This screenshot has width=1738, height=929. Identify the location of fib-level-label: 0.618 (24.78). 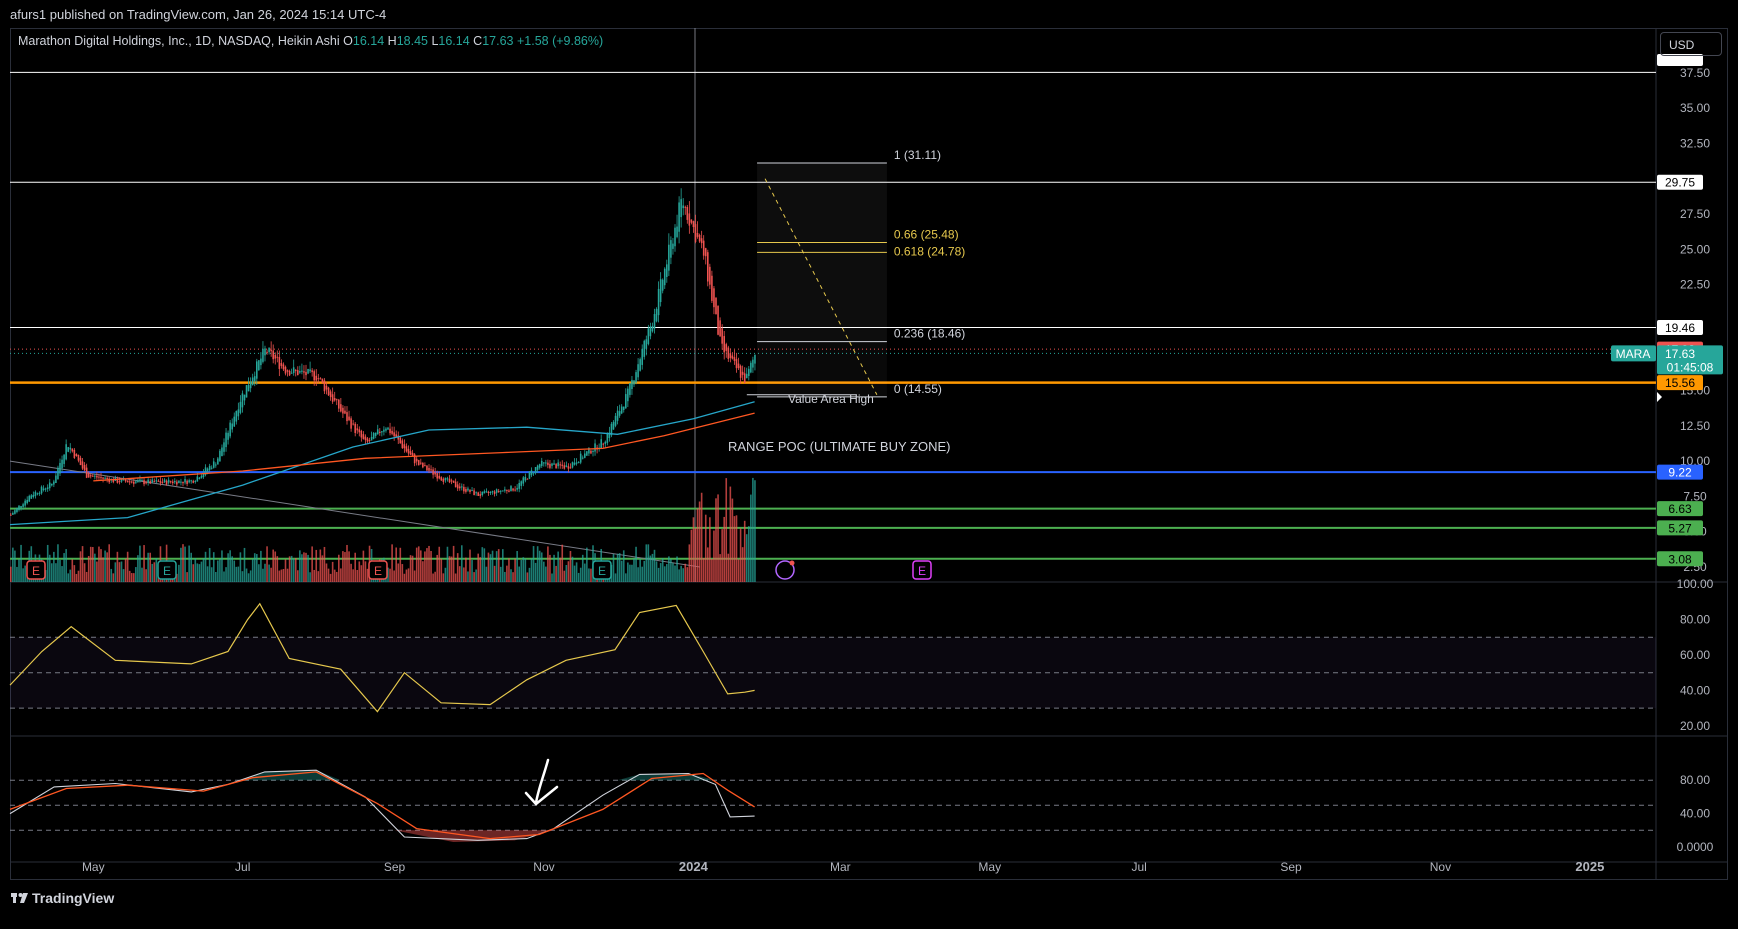
(929, 251).